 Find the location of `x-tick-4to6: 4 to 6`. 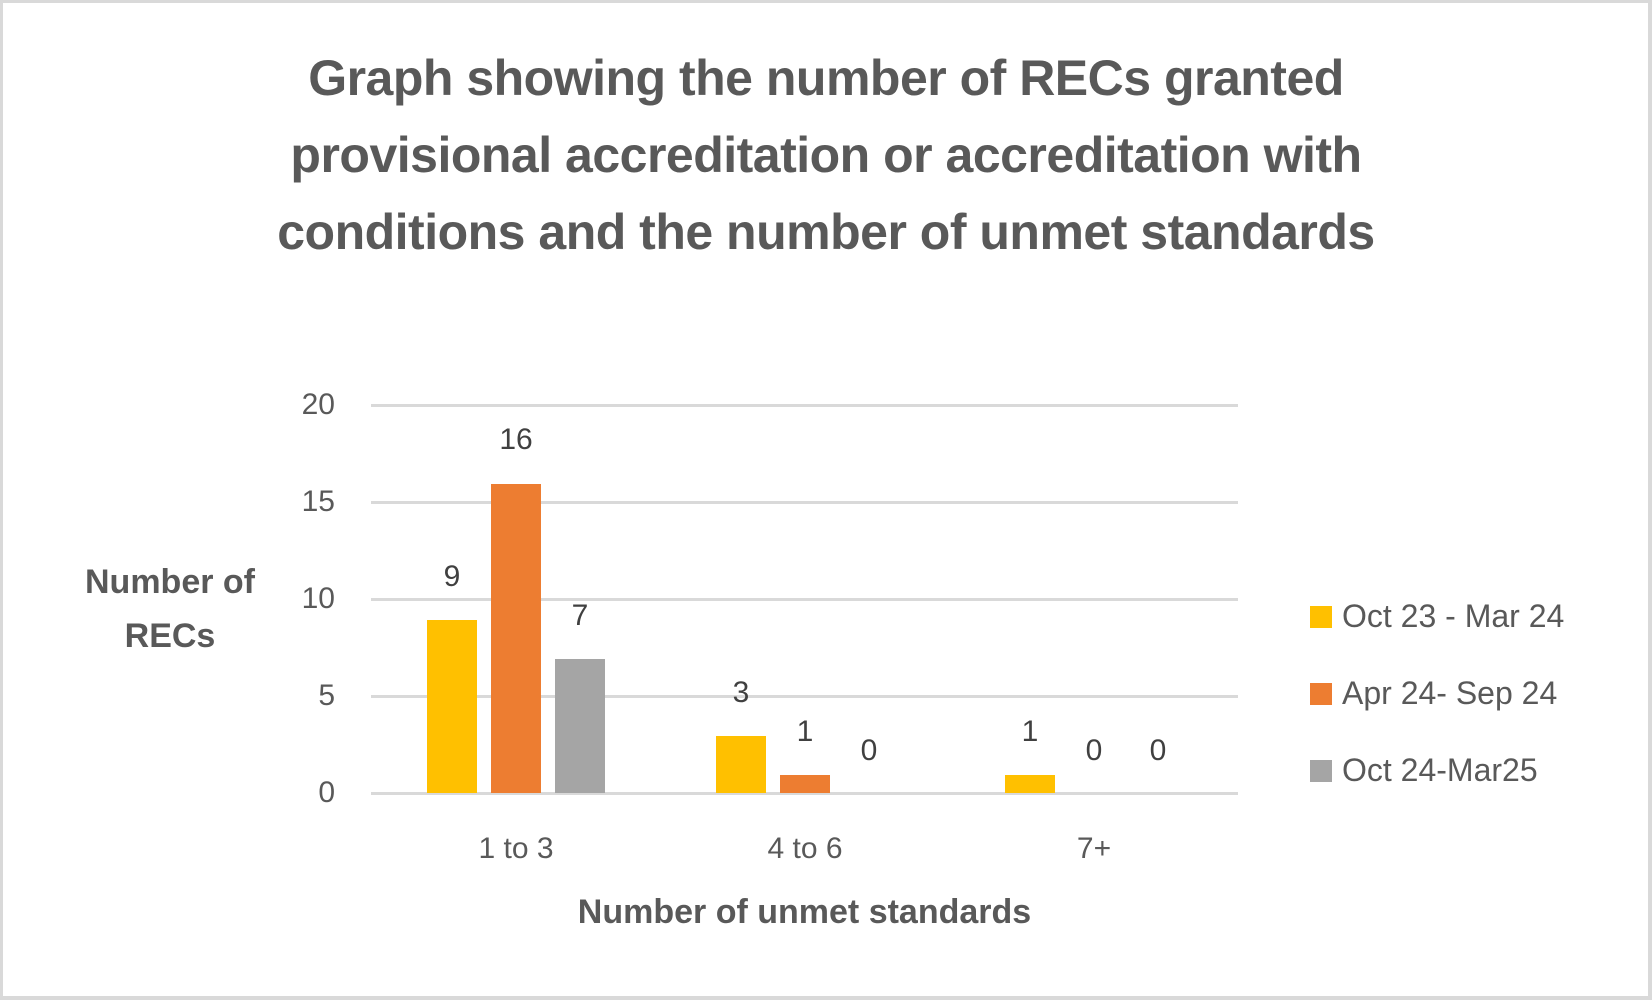

x-tick-4to6: 4 to 6 is located at coordinates (805, 848).